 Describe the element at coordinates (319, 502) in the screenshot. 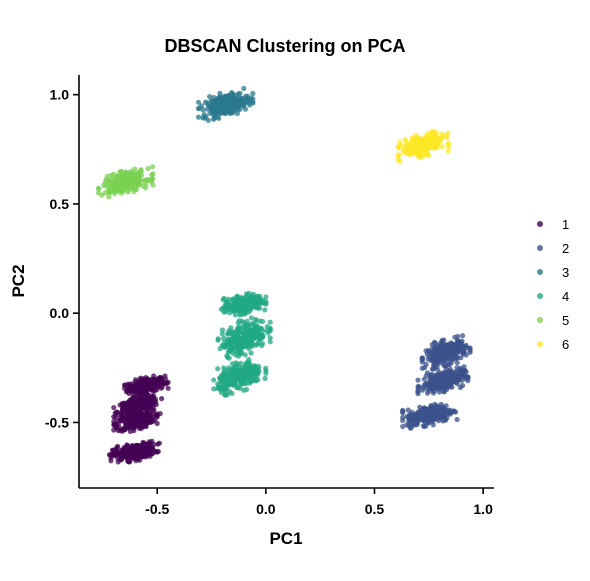

I see `x-axis-ticks: -0.5 0.0 0.5 1.0` at that location.